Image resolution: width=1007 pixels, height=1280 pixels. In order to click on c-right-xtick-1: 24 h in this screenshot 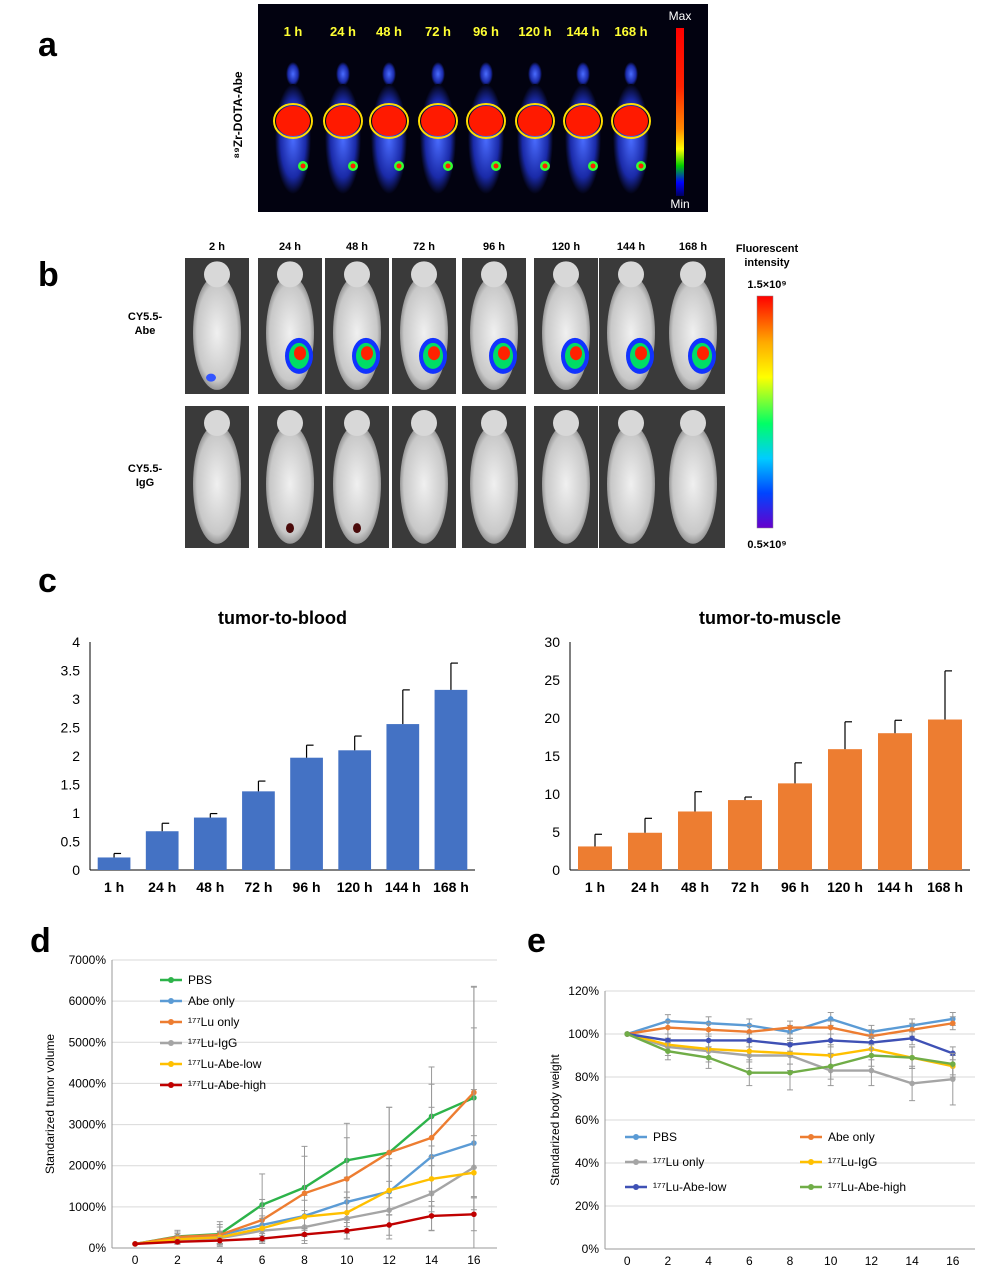, I will do `click(645, 887)`.